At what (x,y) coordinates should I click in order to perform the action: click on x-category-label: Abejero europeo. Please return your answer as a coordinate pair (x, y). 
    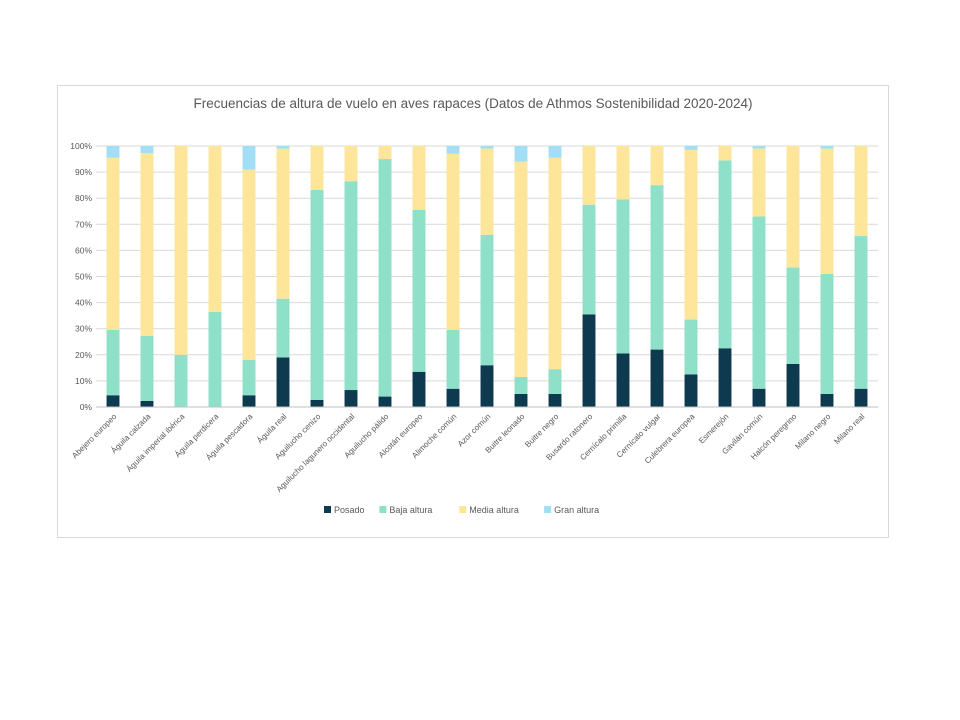
    Looking at the image, I should click on (94, 436).